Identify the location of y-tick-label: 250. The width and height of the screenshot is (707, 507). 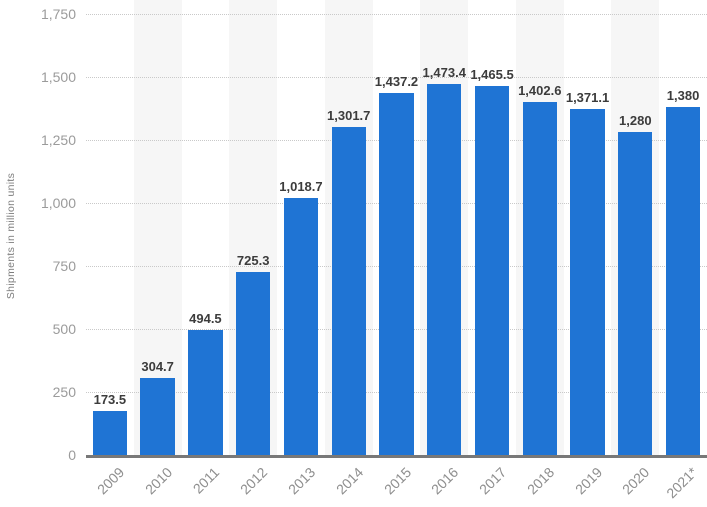
(64, 392).